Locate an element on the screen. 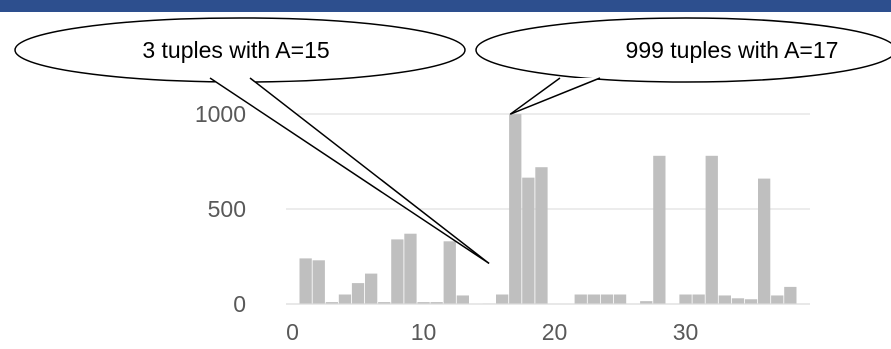 The image size is (891, 349). y-tick-label: 1000 is located at coordinates (220, 114).